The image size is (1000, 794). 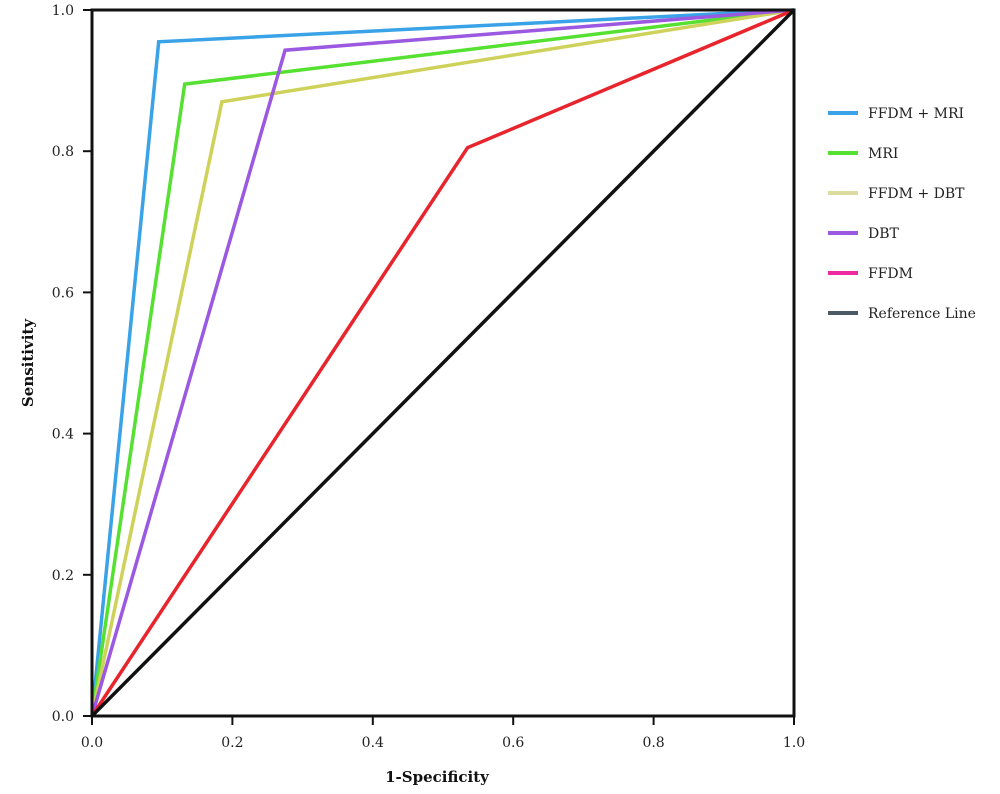 What do you see at coordinates (916, 114) in the screenshot?
I see `legend-label: FFDM + MRI` at bounding box center [916, 114].